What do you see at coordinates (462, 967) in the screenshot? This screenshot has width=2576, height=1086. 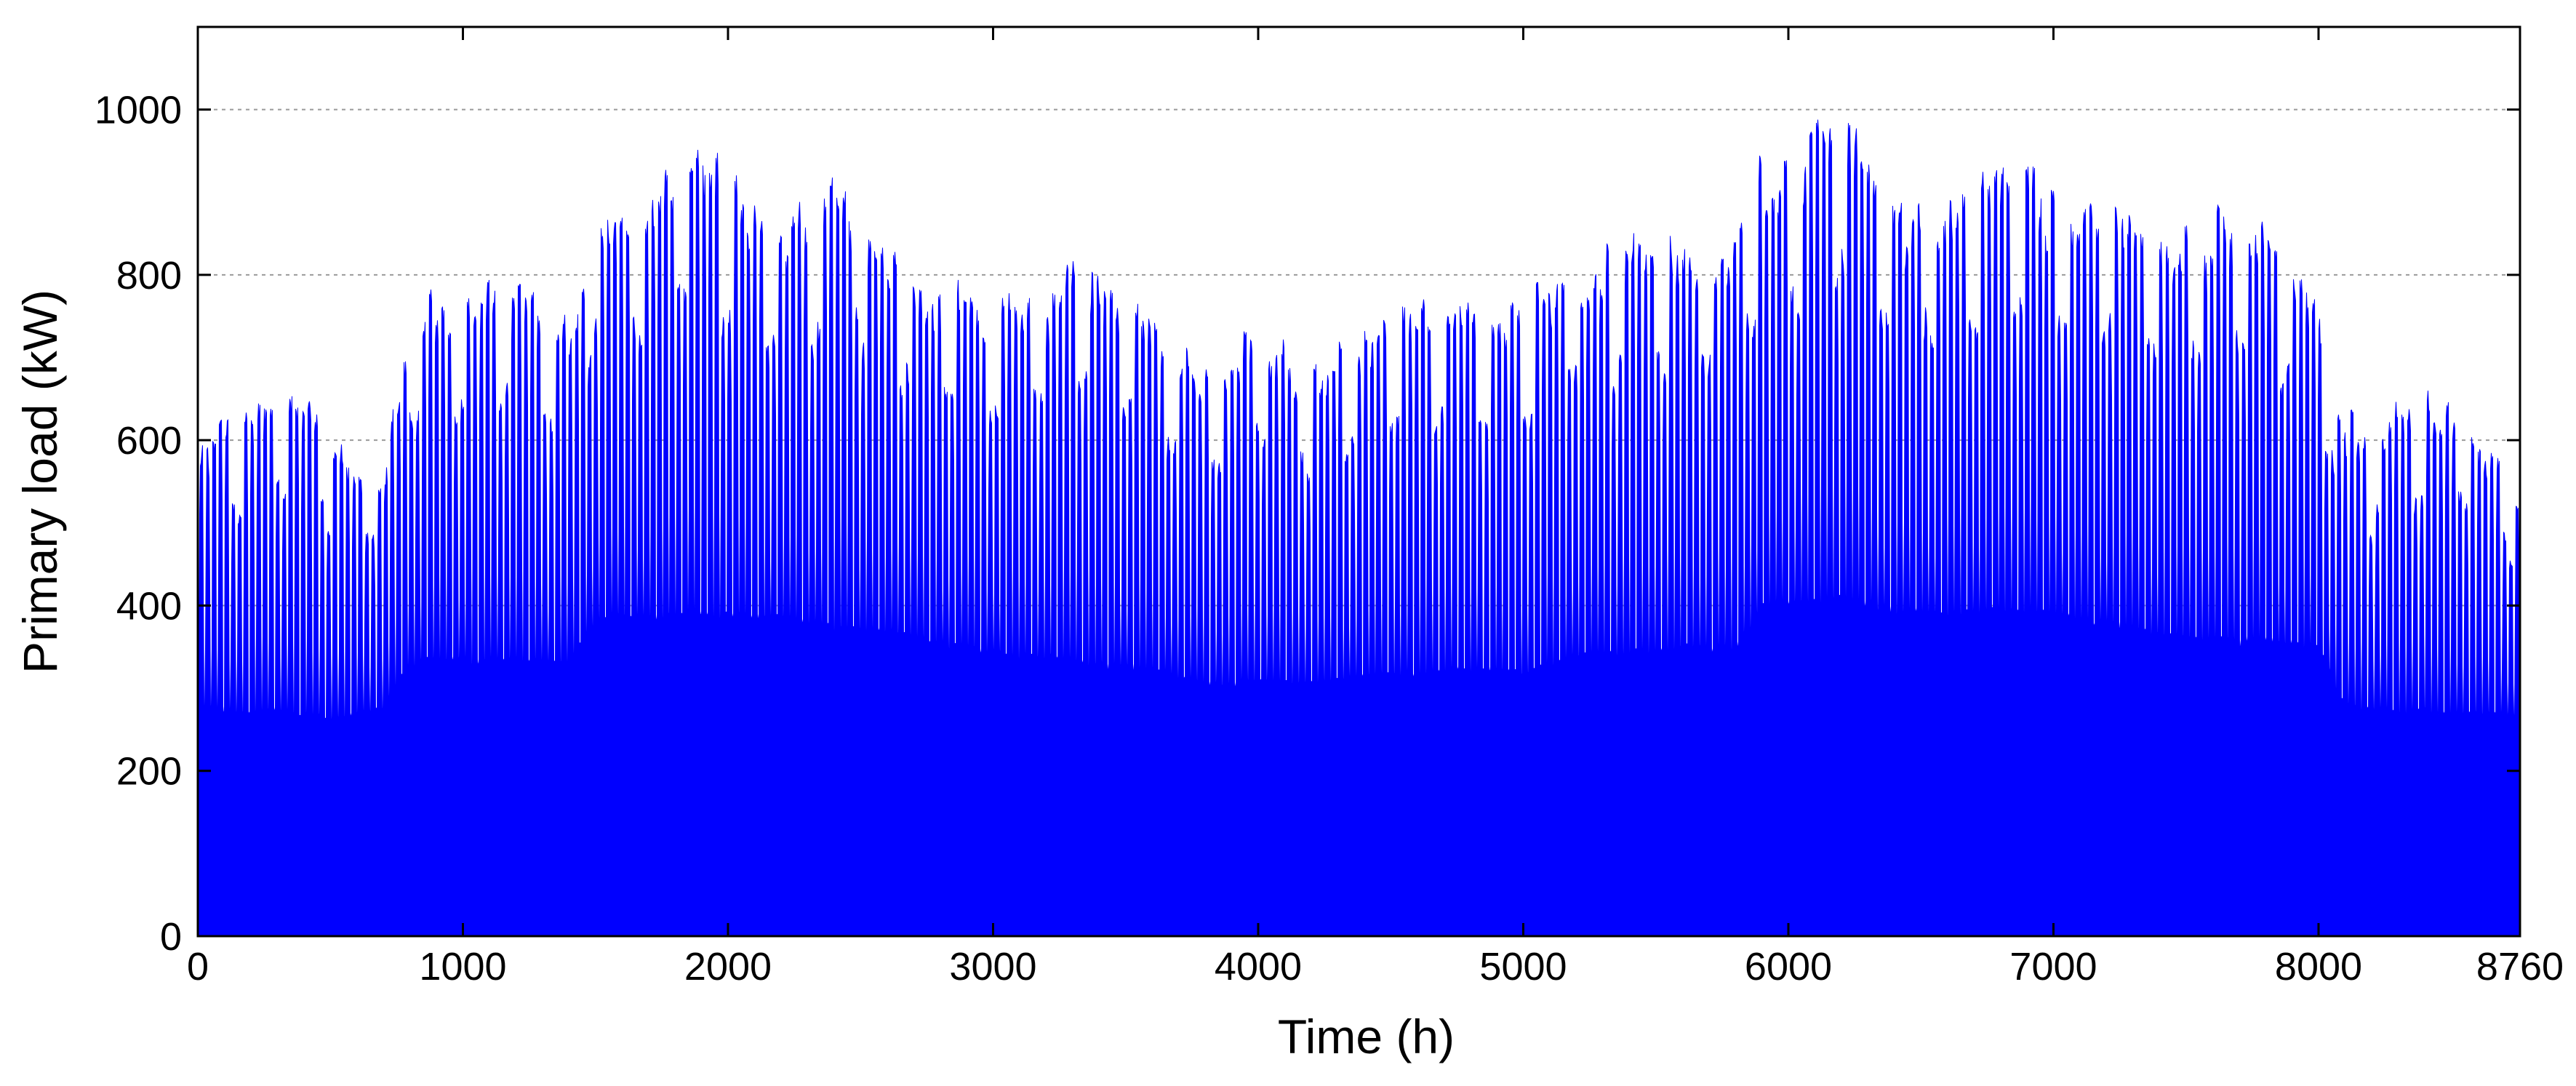 I see `x-tick-label-1000: 1000` at bounding box center [462, 967].